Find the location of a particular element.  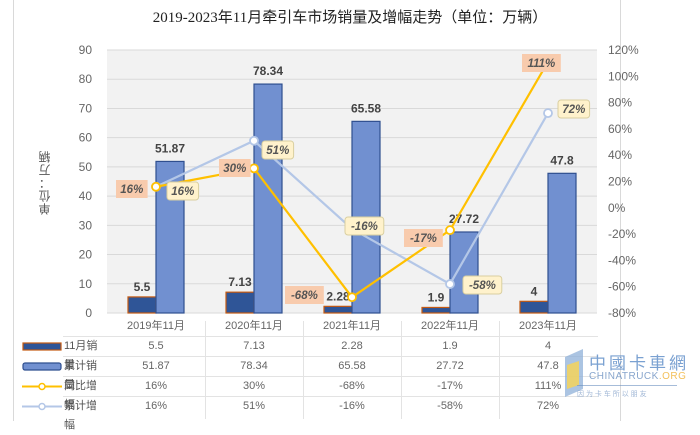

bar-cumulative-label: 65.58 is located at coordinates (366, 108).